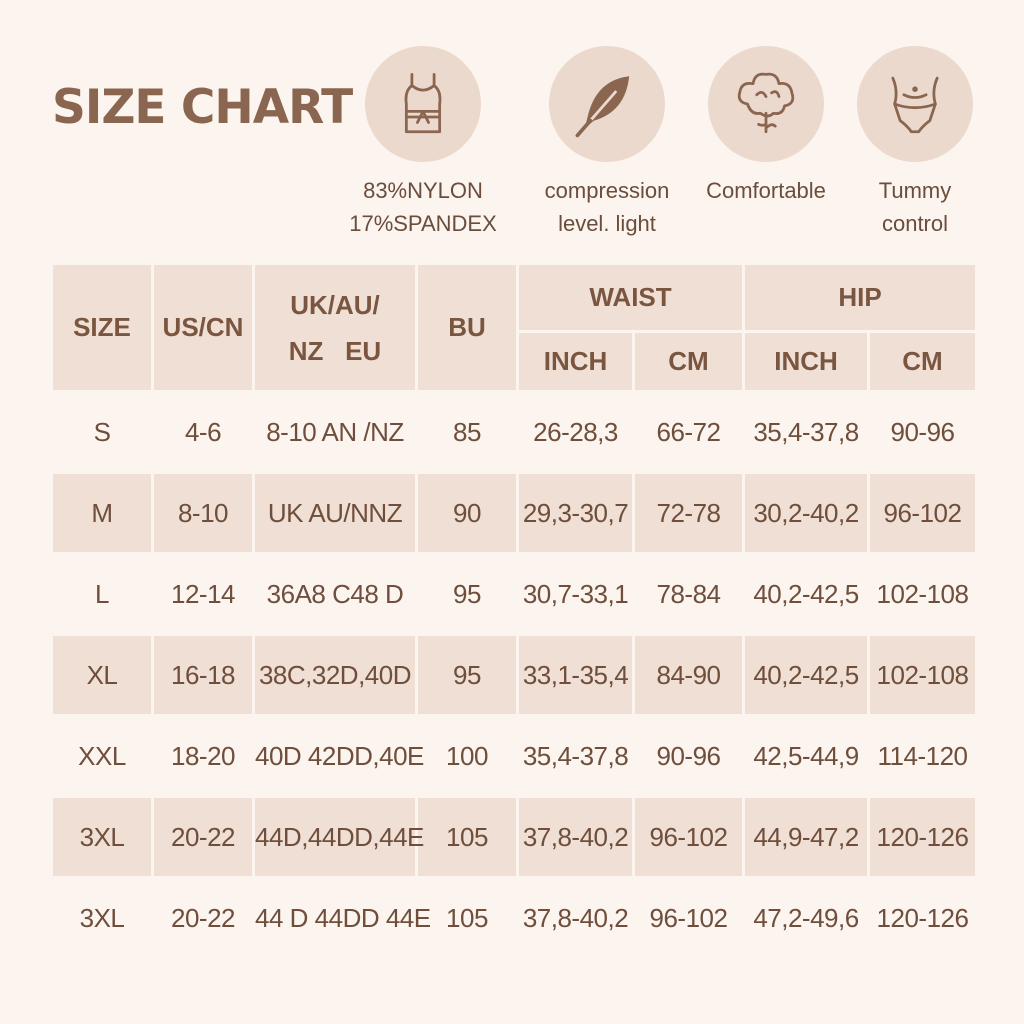  I want to click on cell-bu: 100, so click(467, 755).